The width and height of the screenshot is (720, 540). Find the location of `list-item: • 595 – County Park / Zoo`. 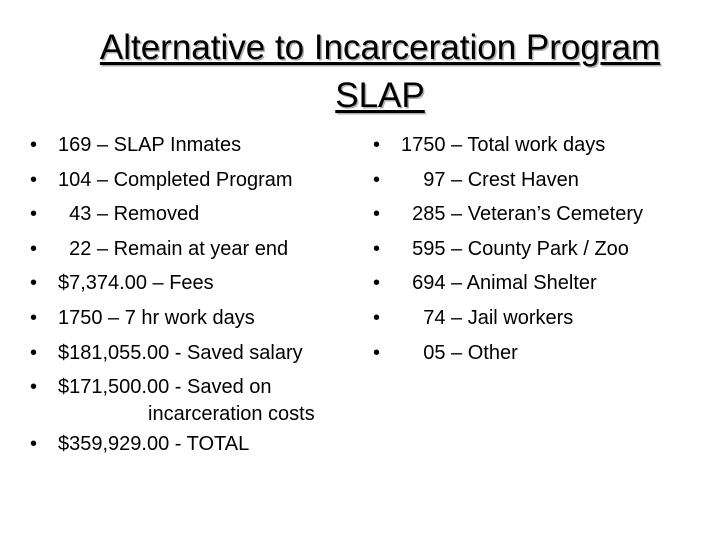

list-item: • 595 – County Park / Zoo is located at coordinates (538, 249).